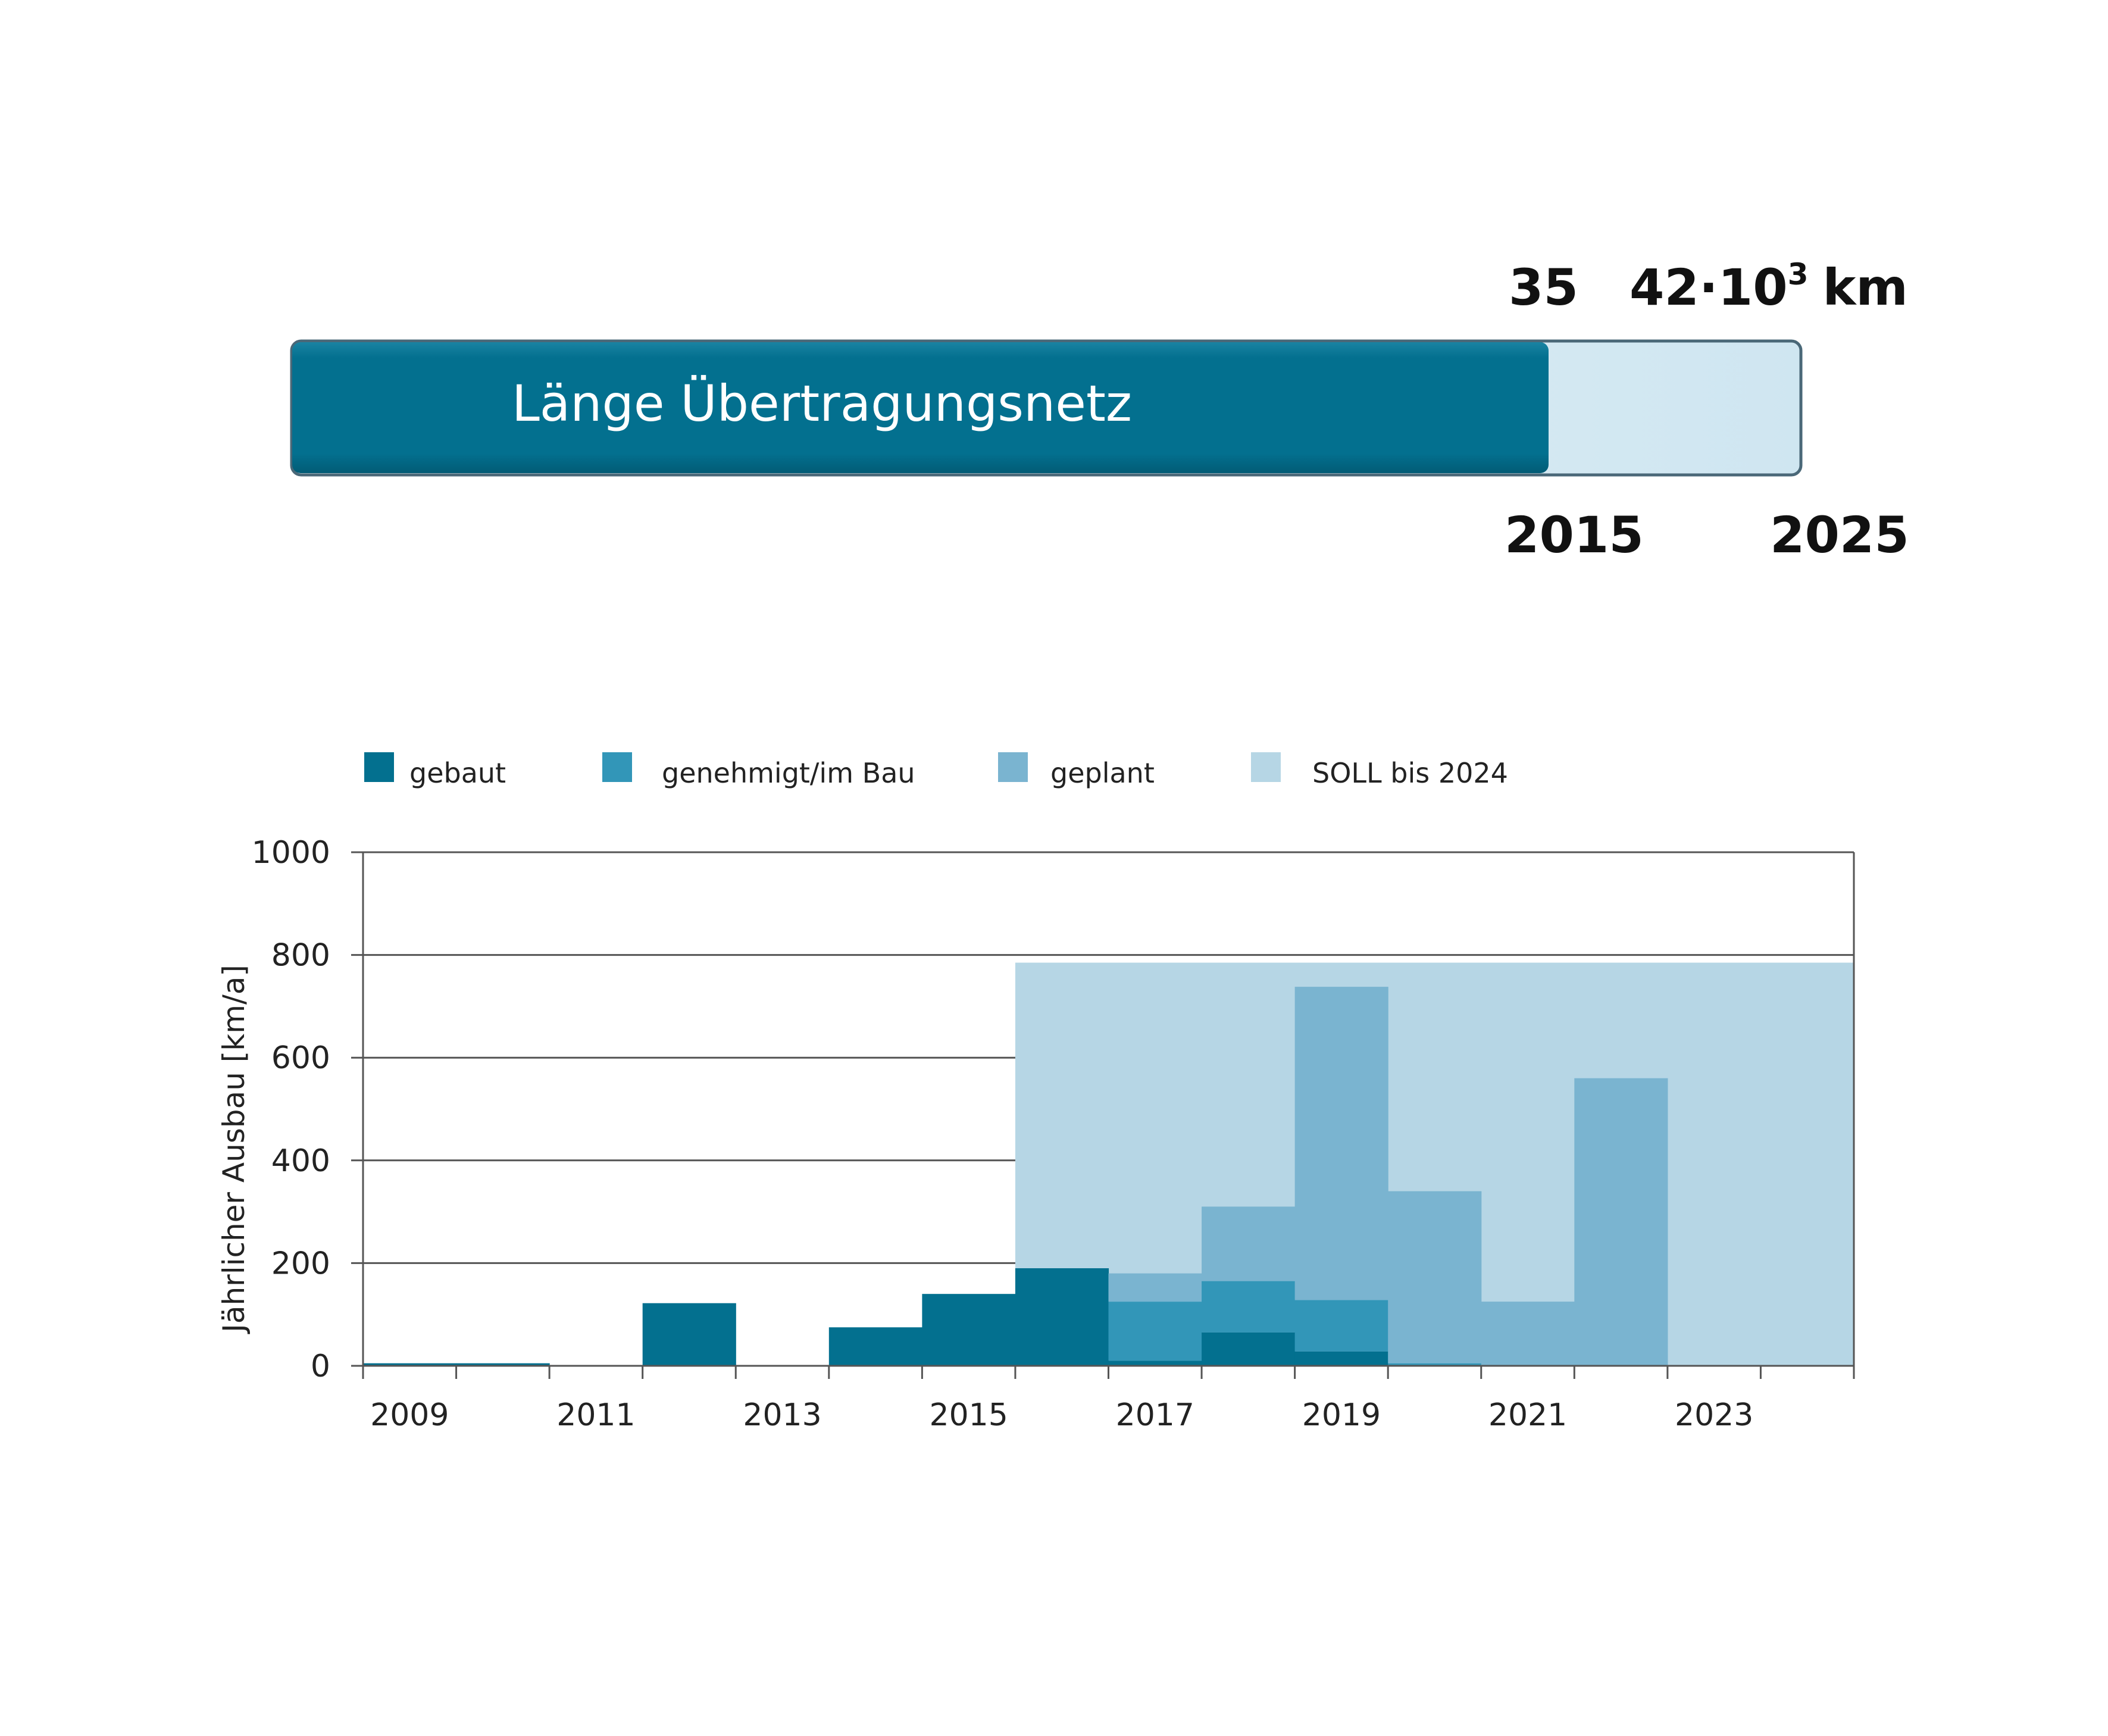 Image resolution: width=2108 pixels, height=1736 pixels. Describe the element at coordinates (1341, 1415) in the screenshot. I see `x-tick-label-2019: 2019` at that location.